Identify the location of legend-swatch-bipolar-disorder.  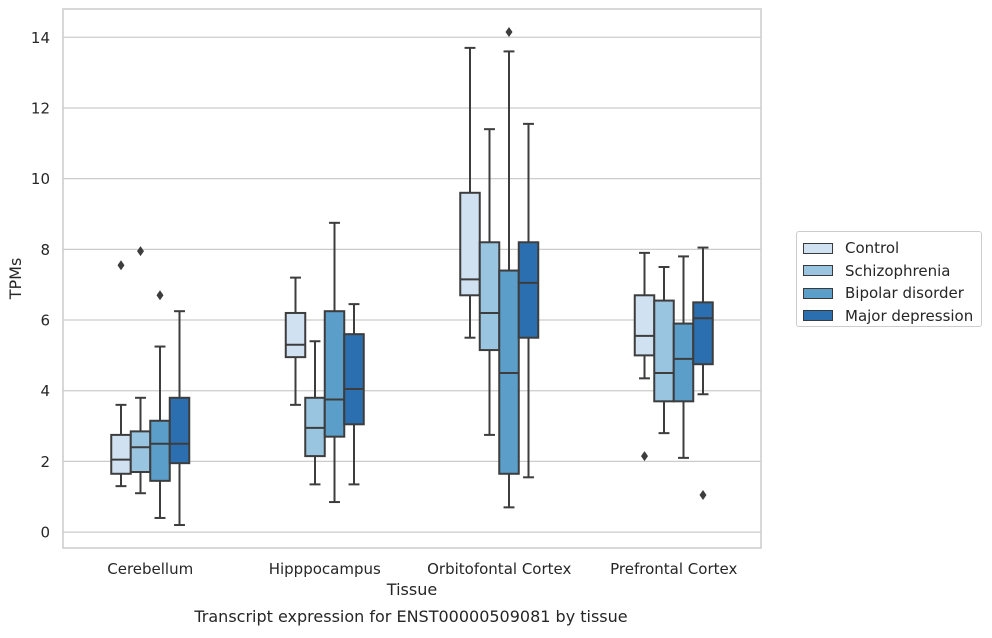
(818, 293).